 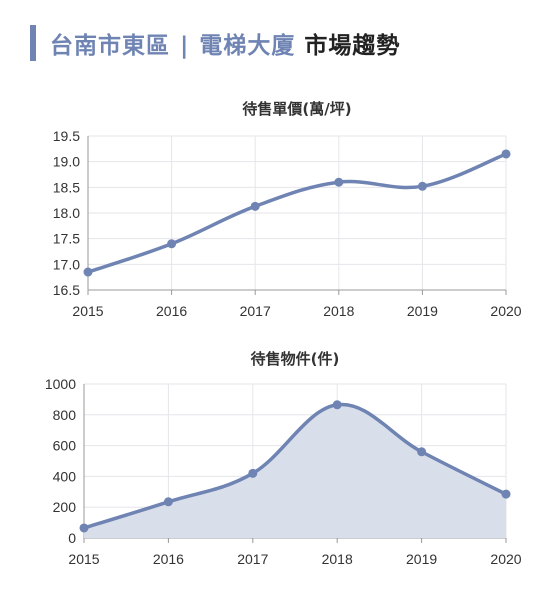 What do you see at coordinates (296, 109) in the screenshot?
I see `price-chart-title: 待售單價(萬/坪)` at bounding box center [296, 109].